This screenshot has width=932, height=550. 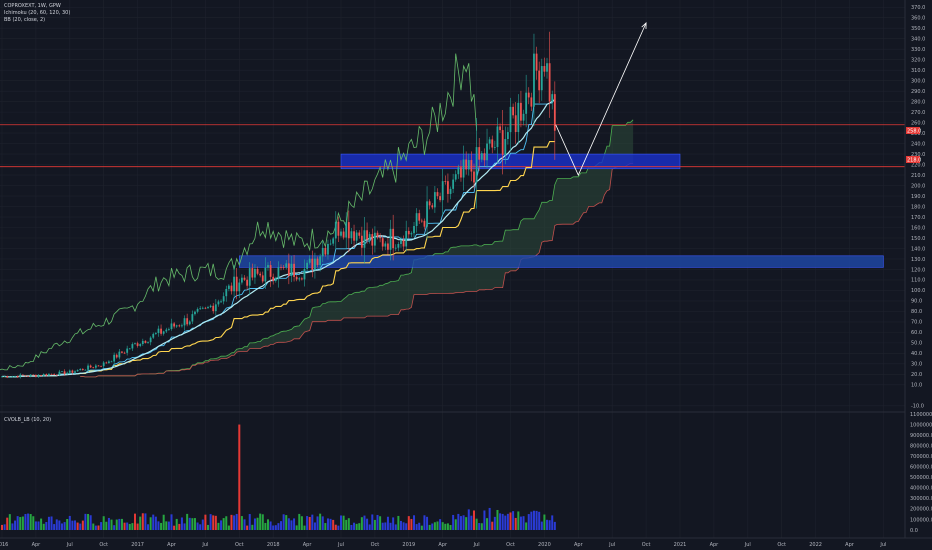 I want to click on price-tag-upper: 258.0, so click(x=913, y=131).